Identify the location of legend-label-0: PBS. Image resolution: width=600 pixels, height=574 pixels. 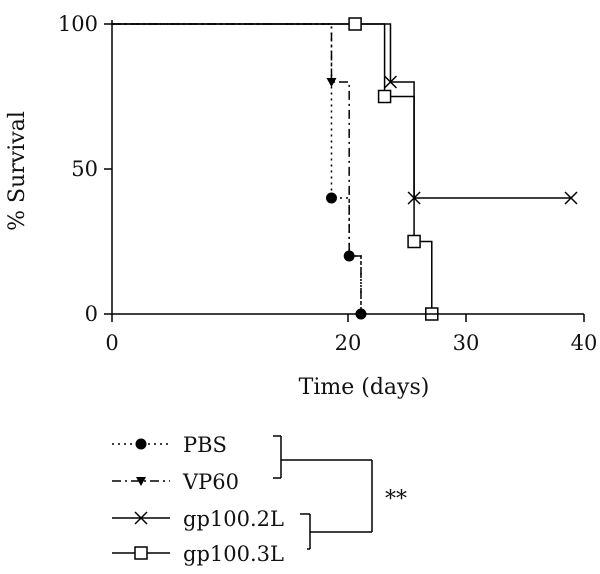
(205, 445).